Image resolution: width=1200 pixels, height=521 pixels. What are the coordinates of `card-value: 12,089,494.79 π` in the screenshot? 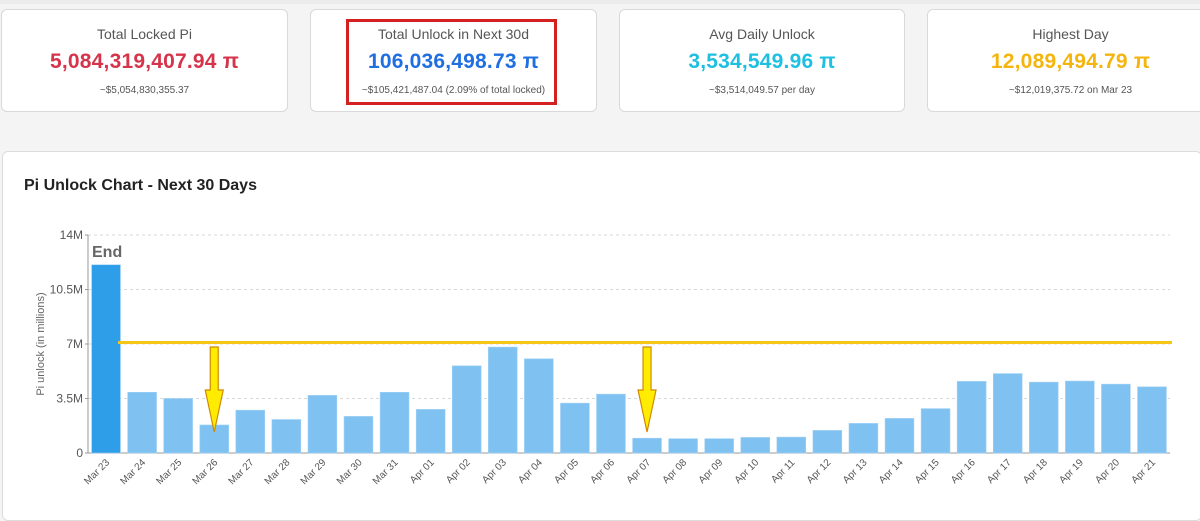 It's located at (1070, 61).